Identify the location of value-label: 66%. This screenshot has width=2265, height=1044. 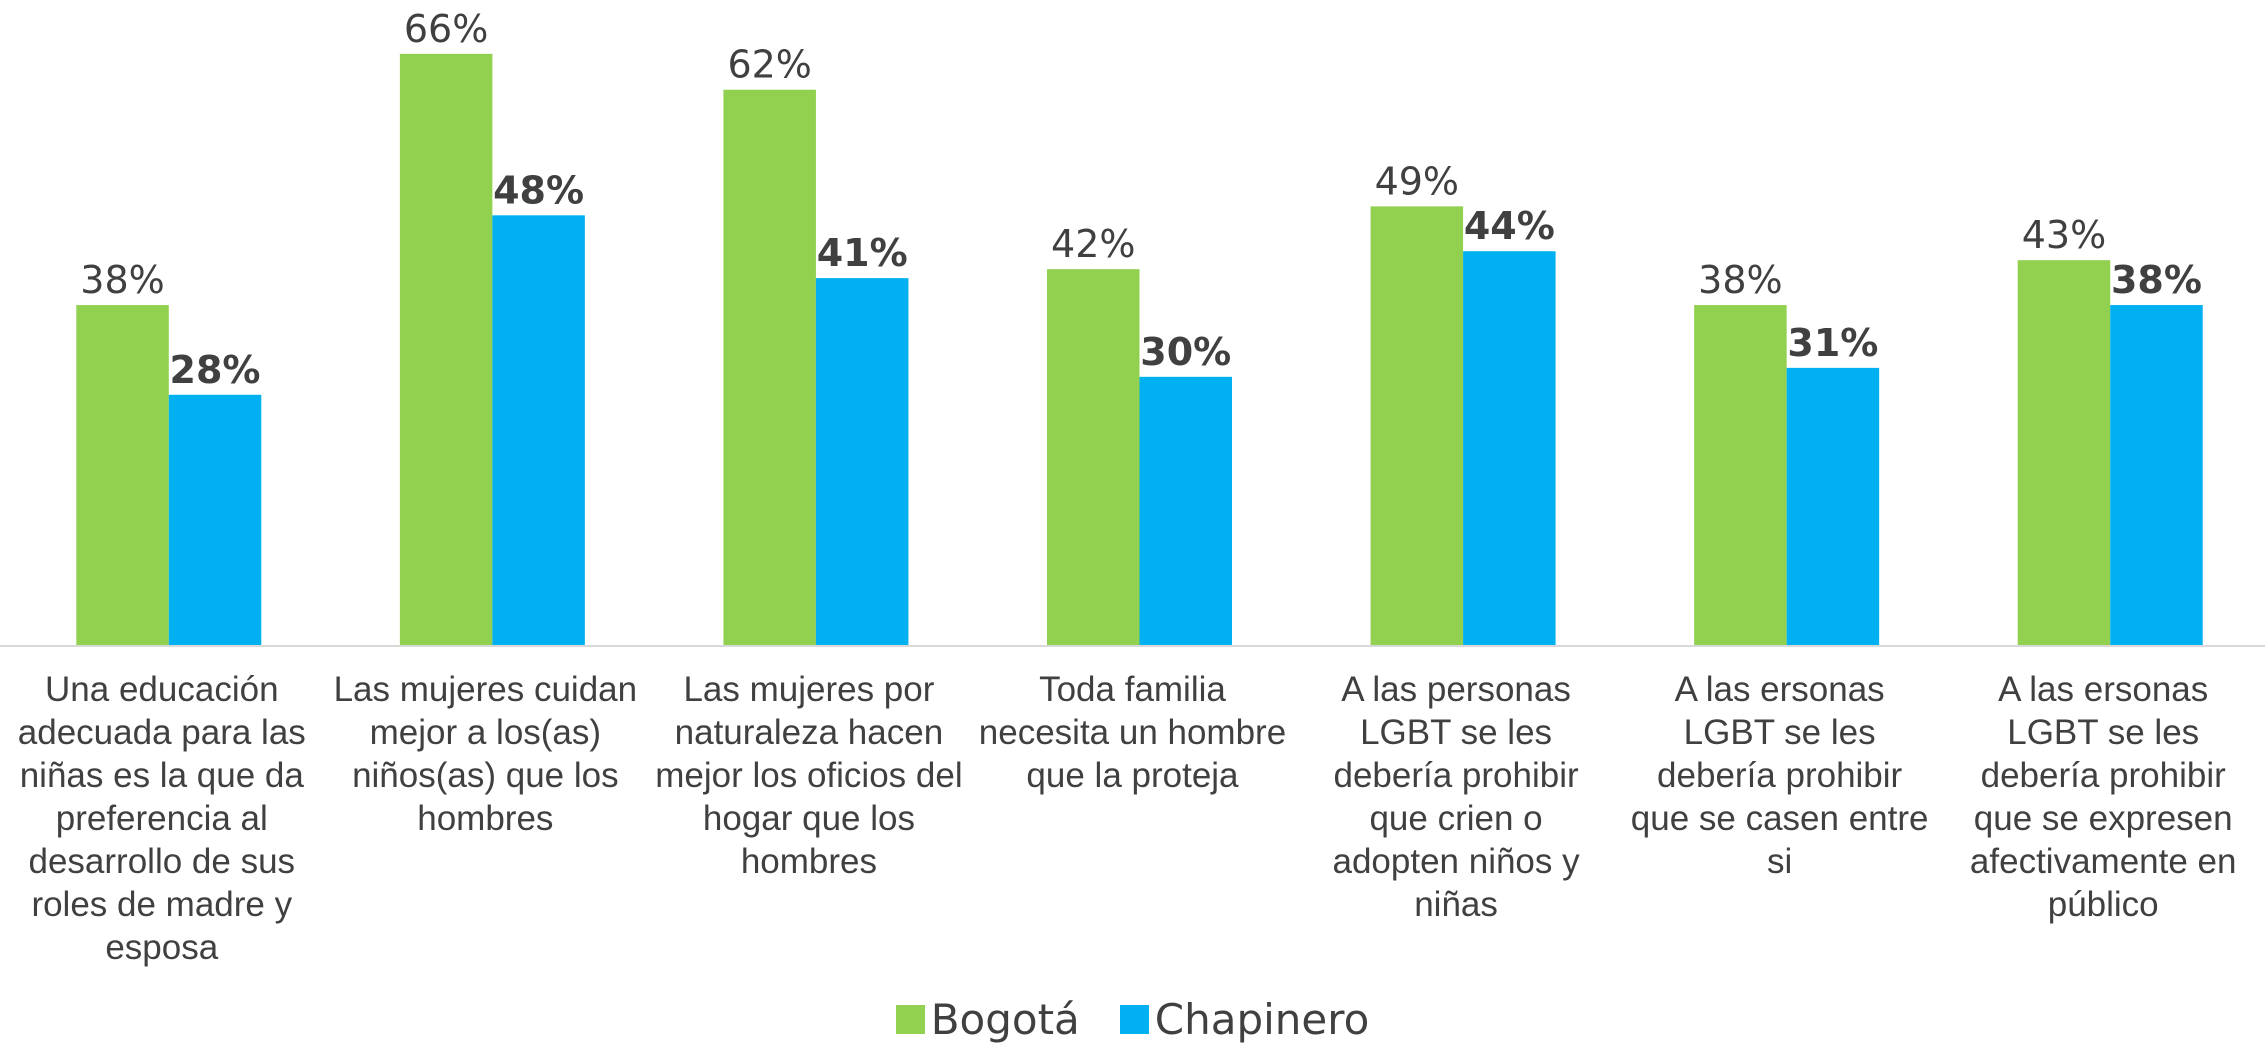
(446, 29).